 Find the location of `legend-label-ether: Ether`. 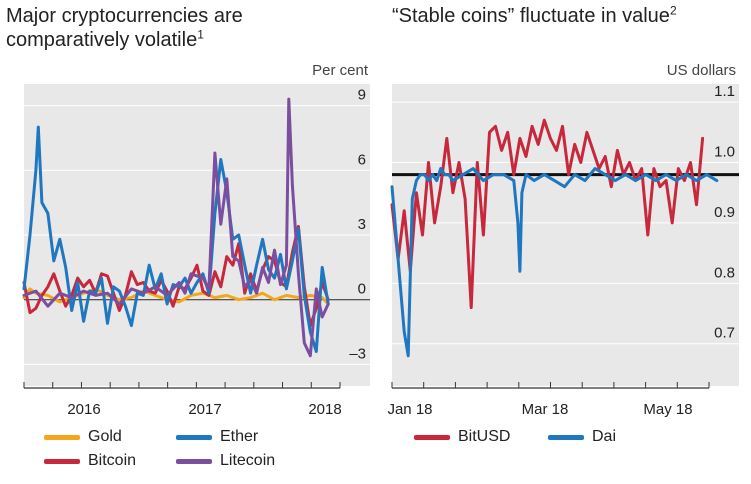

legend-label-ether: Ether is located at coordinates (239, 436).